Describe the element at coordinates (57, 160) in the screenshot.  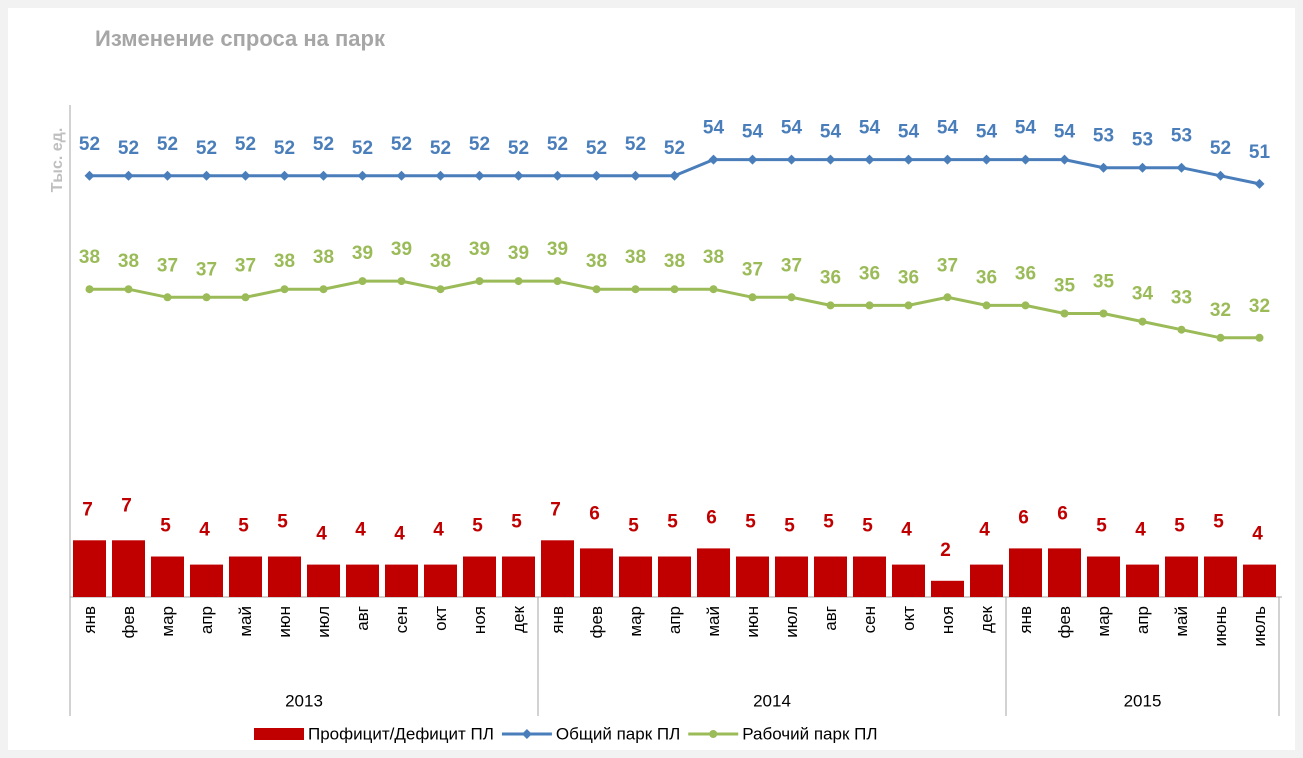
I see `y-axis-label: Тыс. ед.` at that location.